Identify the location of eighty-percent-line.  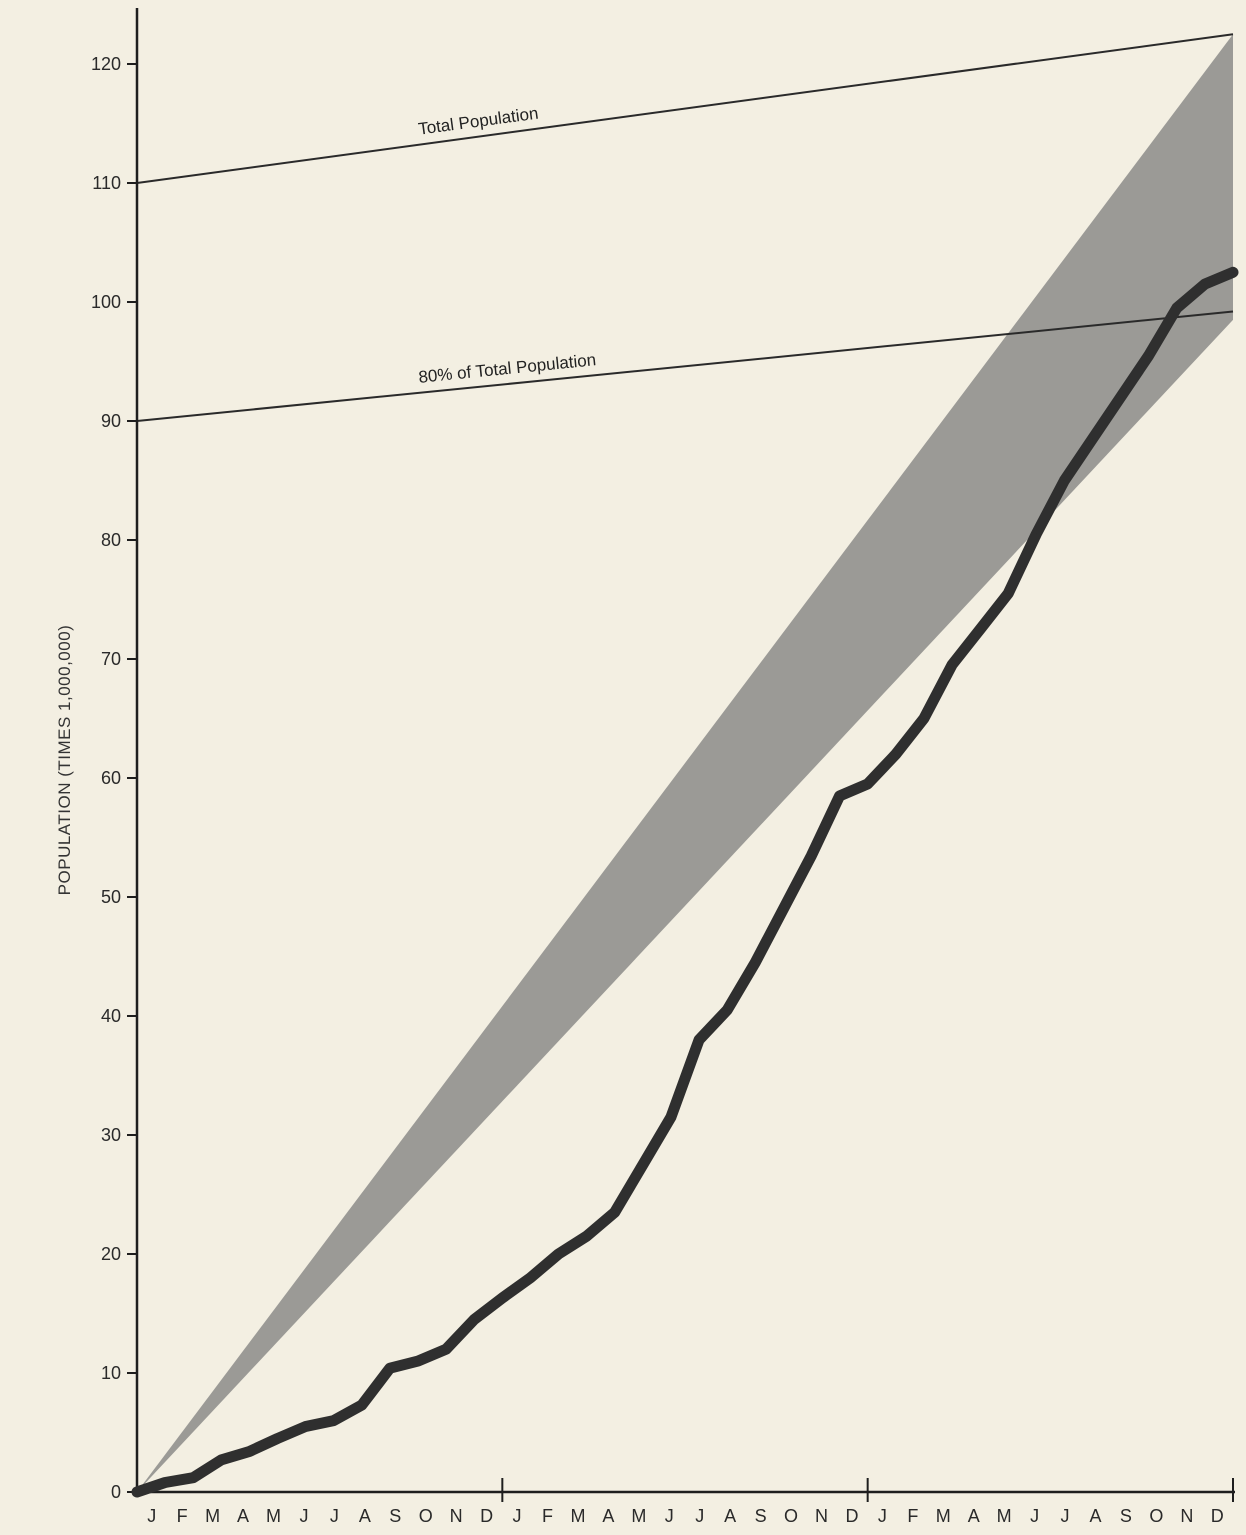
(685, 366).